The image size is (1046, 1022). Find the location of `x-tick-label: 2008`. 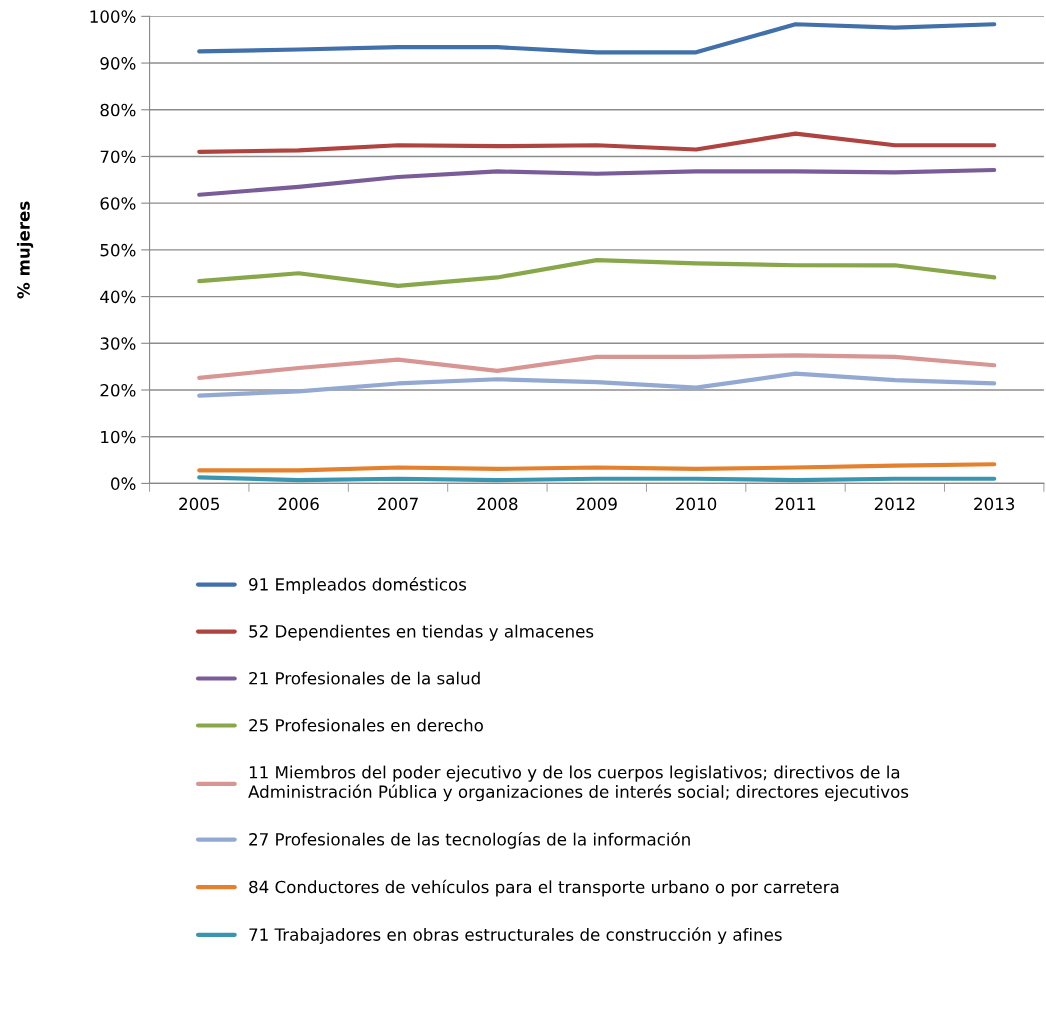

x-tick-label: 2008 is located at coordinates (497, 504).